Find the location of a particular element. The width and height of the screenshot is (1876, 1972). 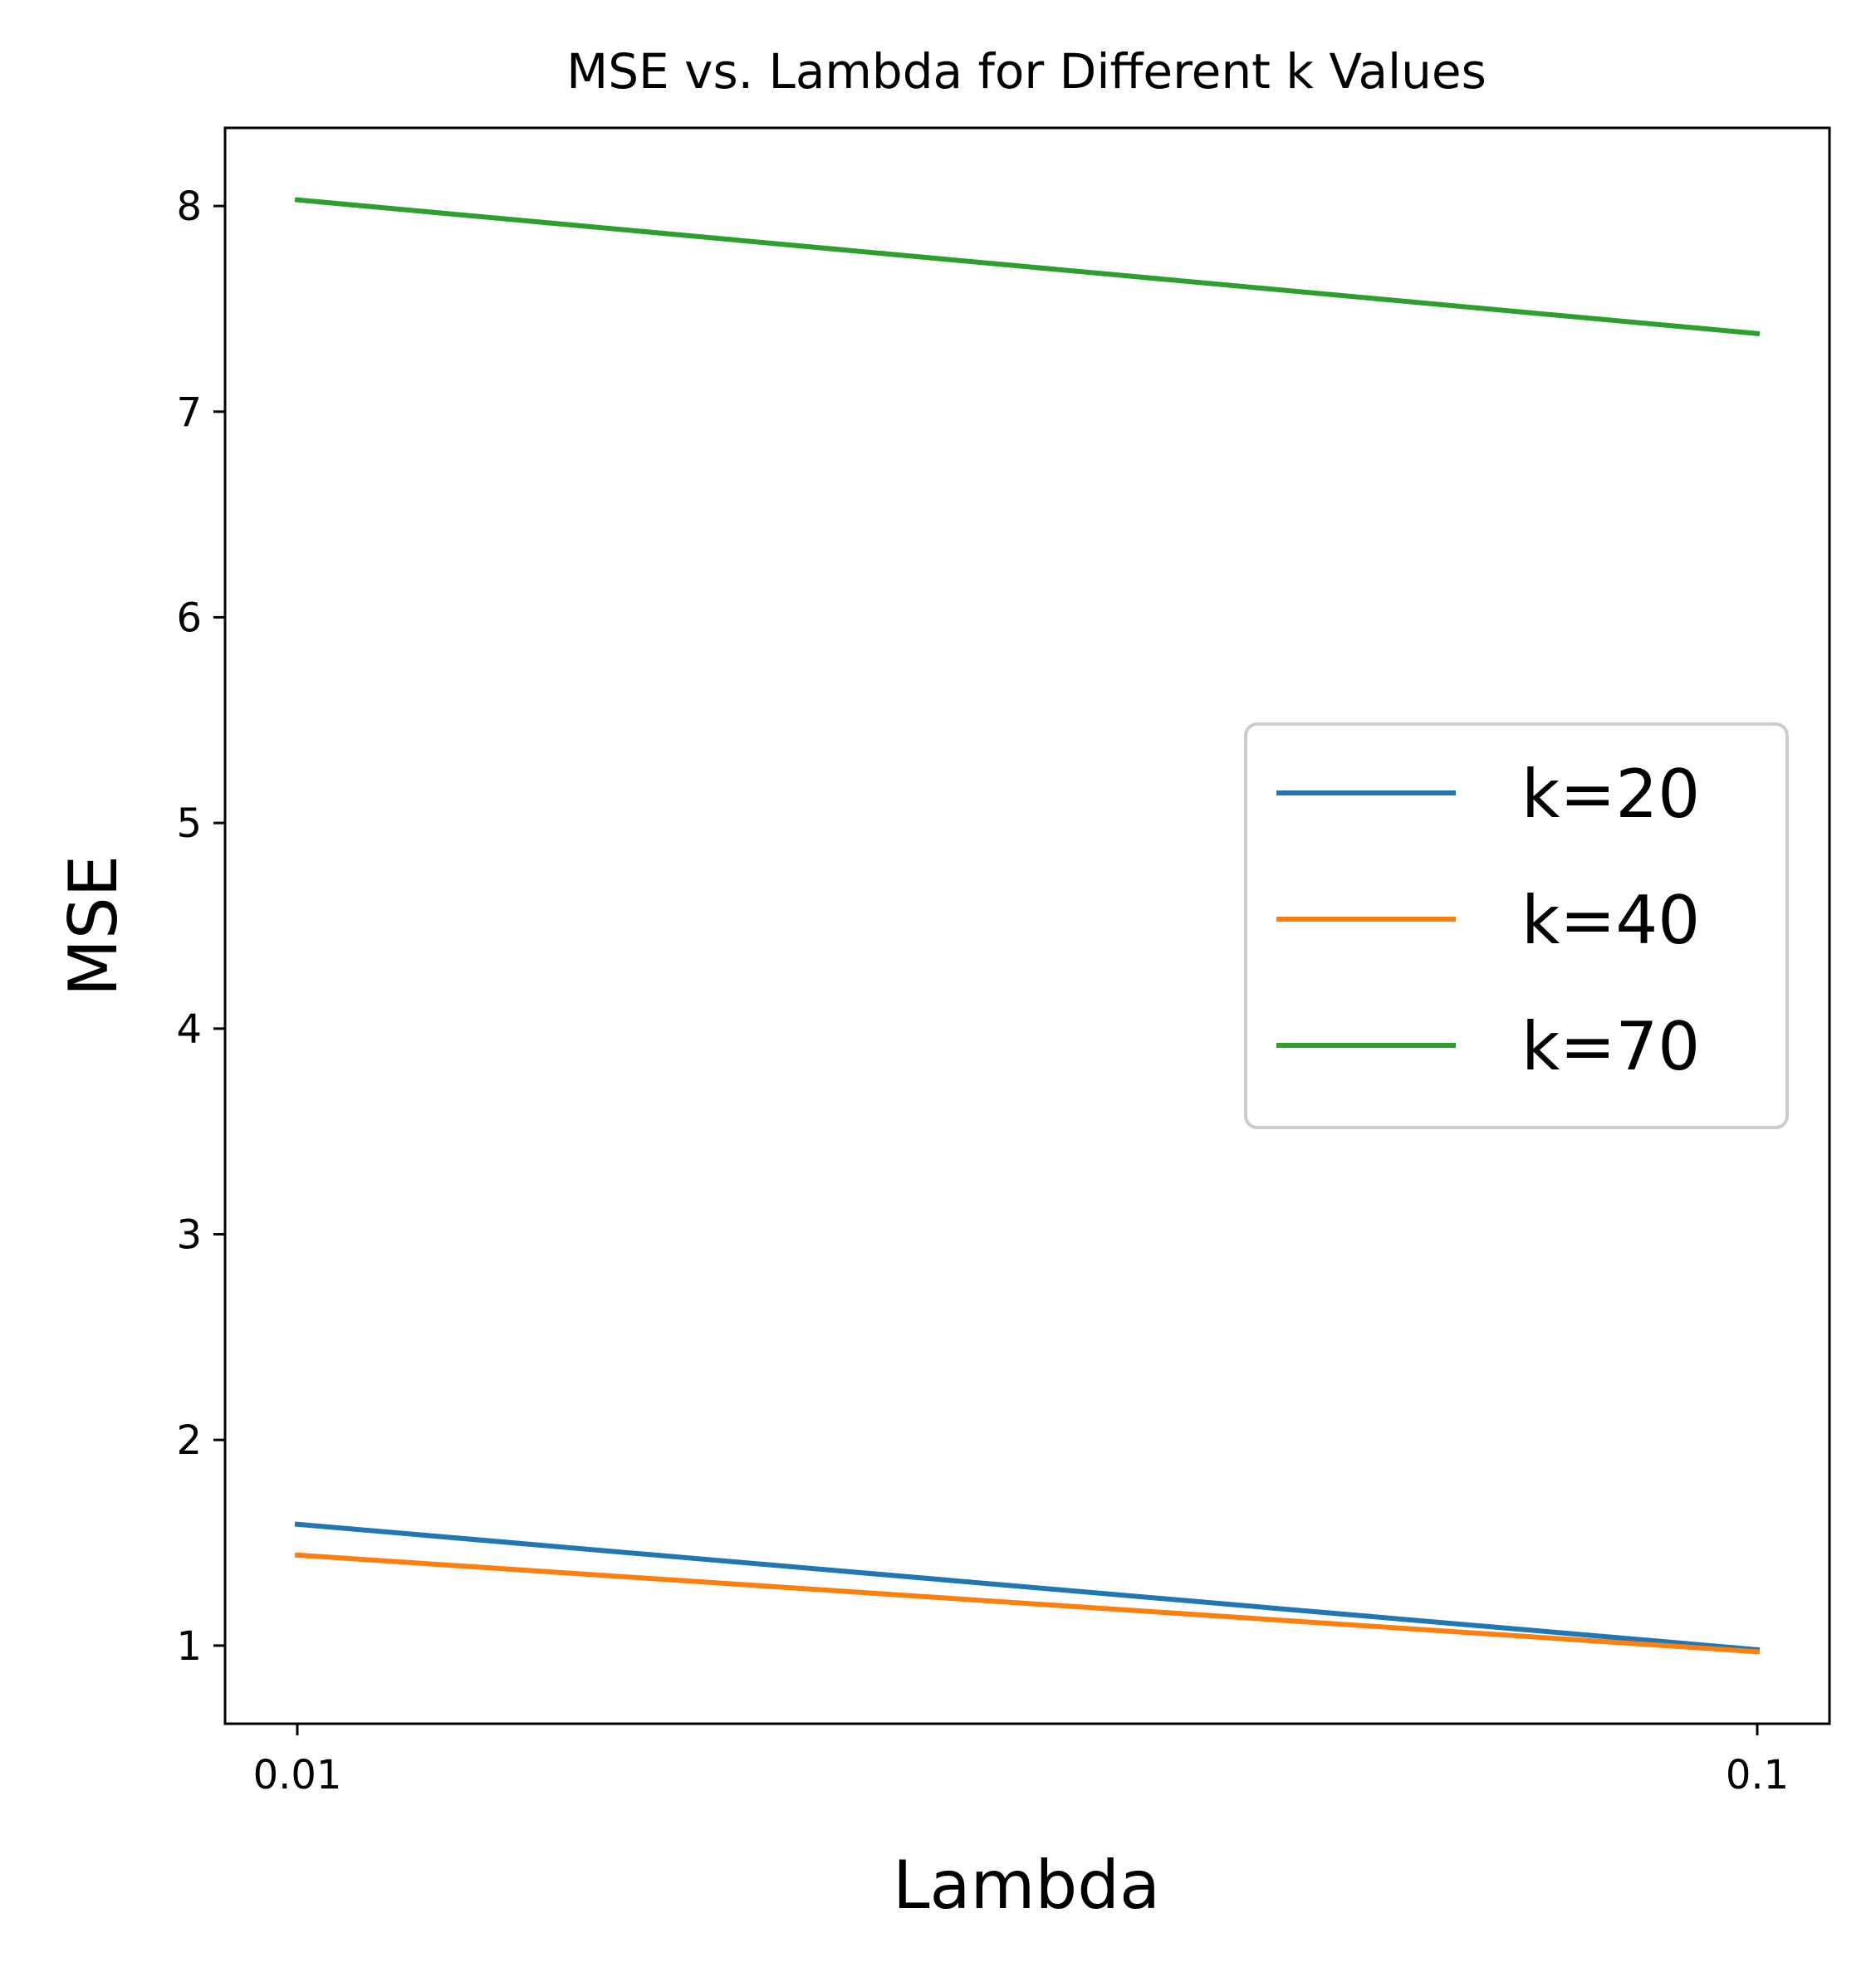

legend: k=20 k=40 k=70 is located at coordinates (1516, 926).